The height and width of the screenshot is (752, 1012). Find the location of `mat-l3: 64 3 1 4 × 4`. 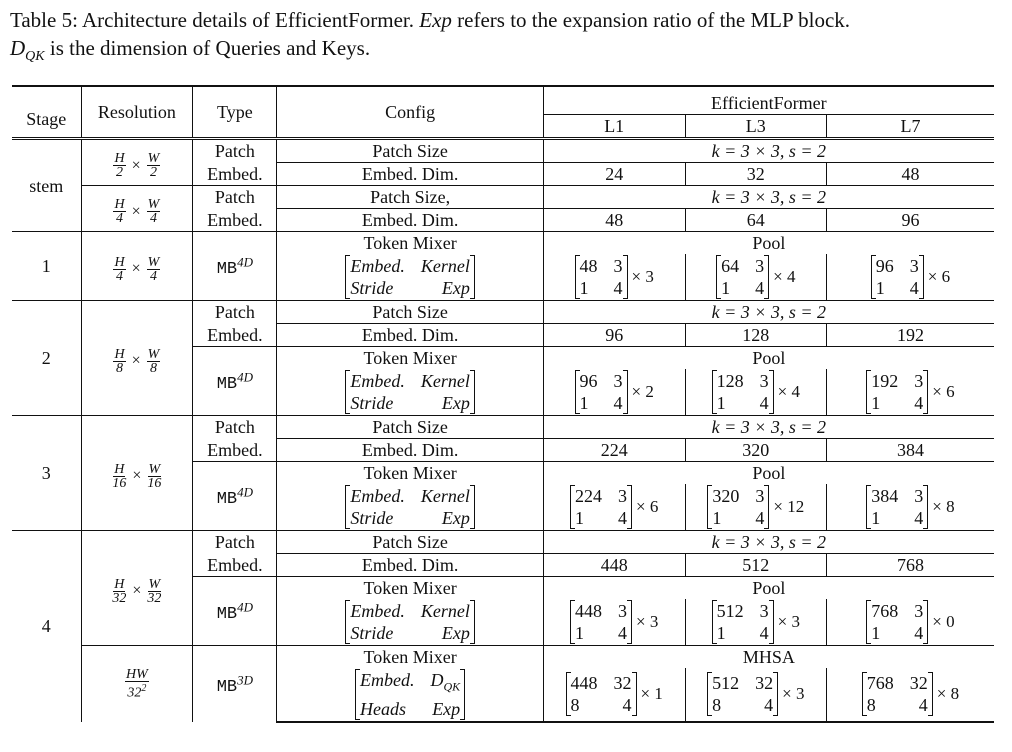

mat-l3: 64 3 1 4 × 4 is located at coordinates (755, 277).